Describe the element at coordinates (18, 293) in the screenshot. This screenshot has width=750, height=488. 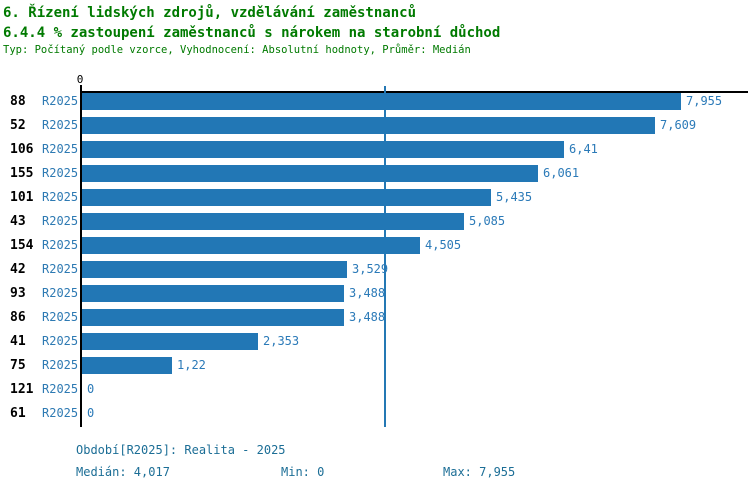
I see `category-label: 93` at that location.